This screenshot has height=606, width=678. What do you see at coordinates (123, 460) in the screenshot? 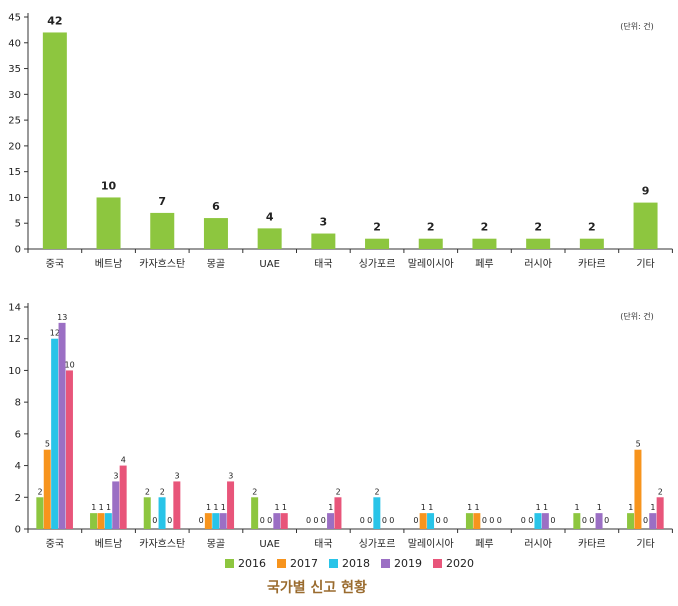
I see `chart2-data-label: 4` at bounding box center [123, 460].